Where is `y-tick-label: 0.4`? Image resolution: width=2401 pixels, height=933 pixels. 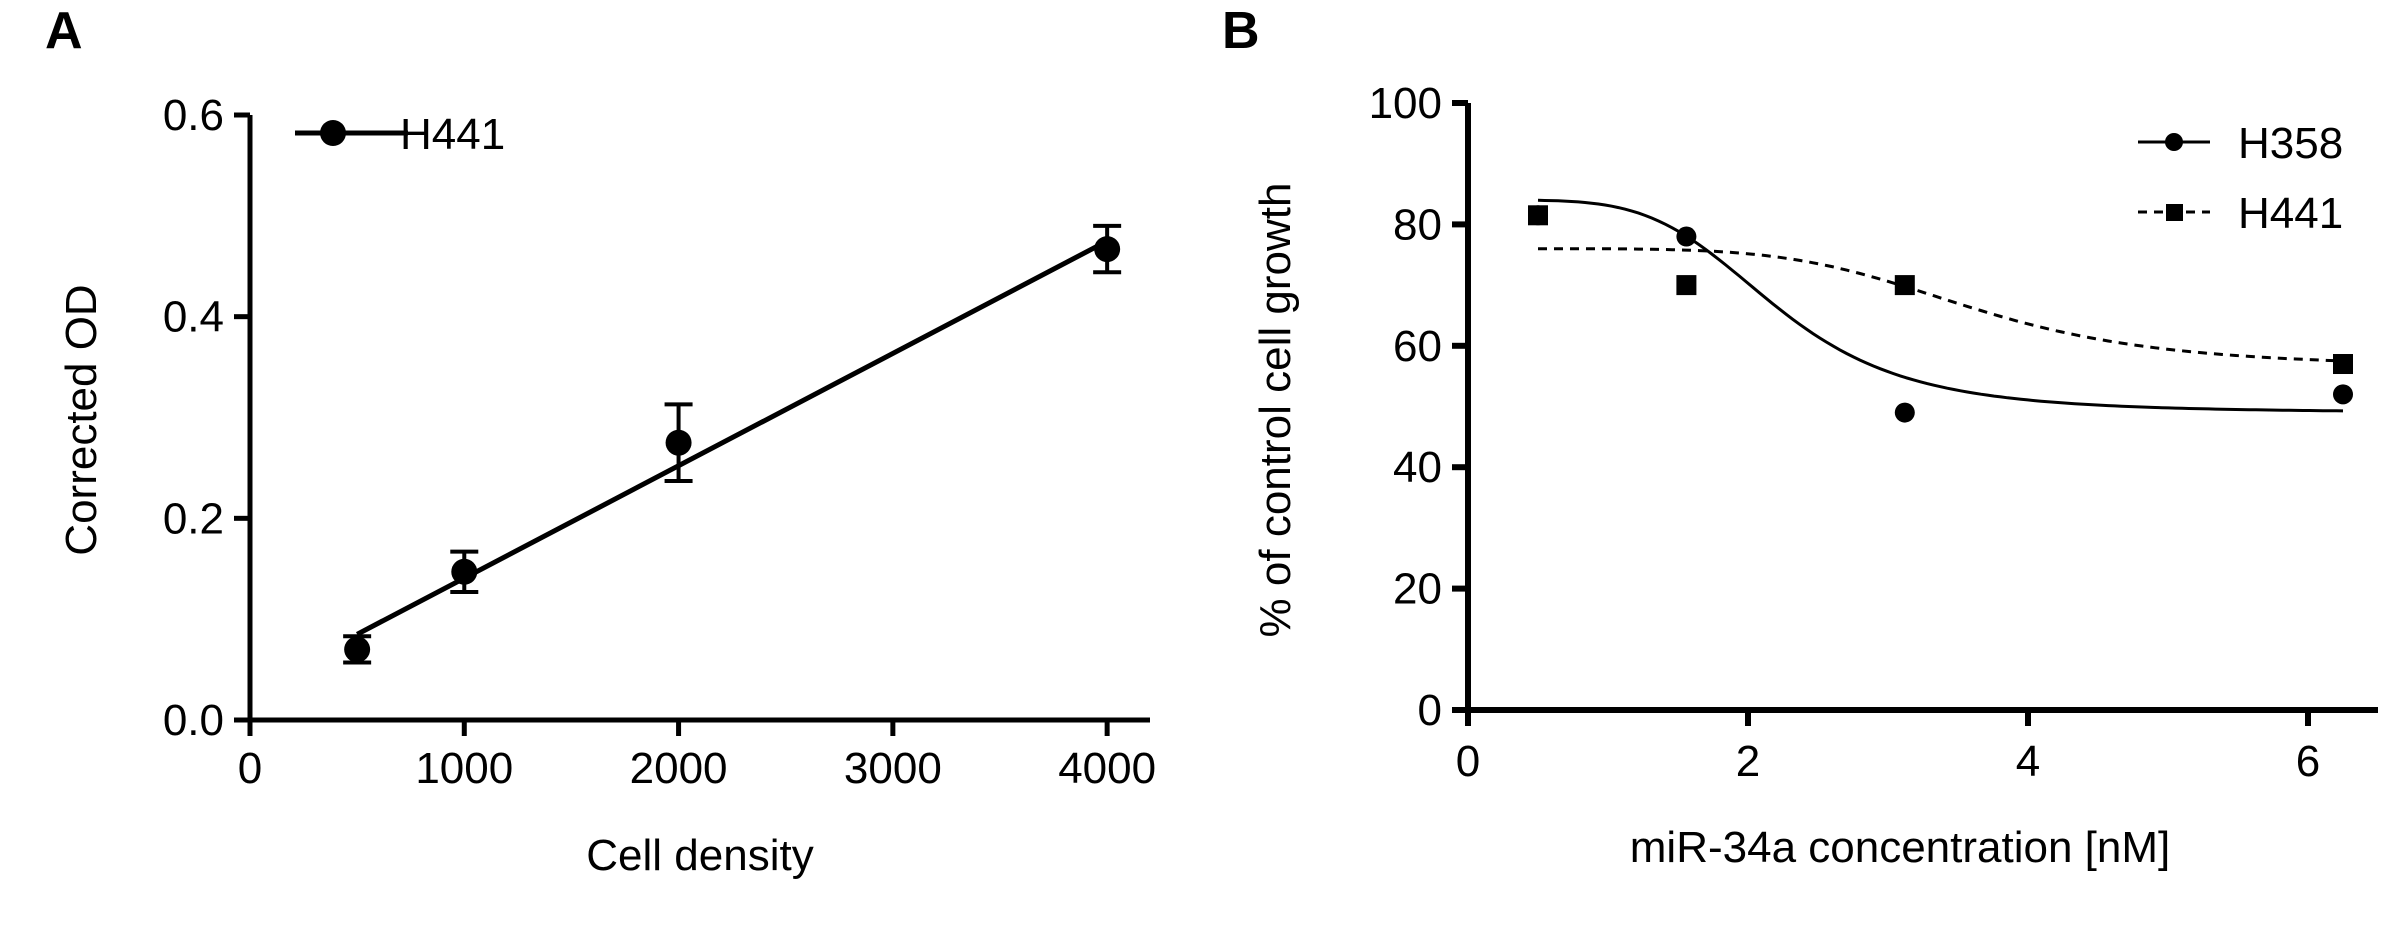 y-tick-label: 0.4 is located at coordinates (193, 317).